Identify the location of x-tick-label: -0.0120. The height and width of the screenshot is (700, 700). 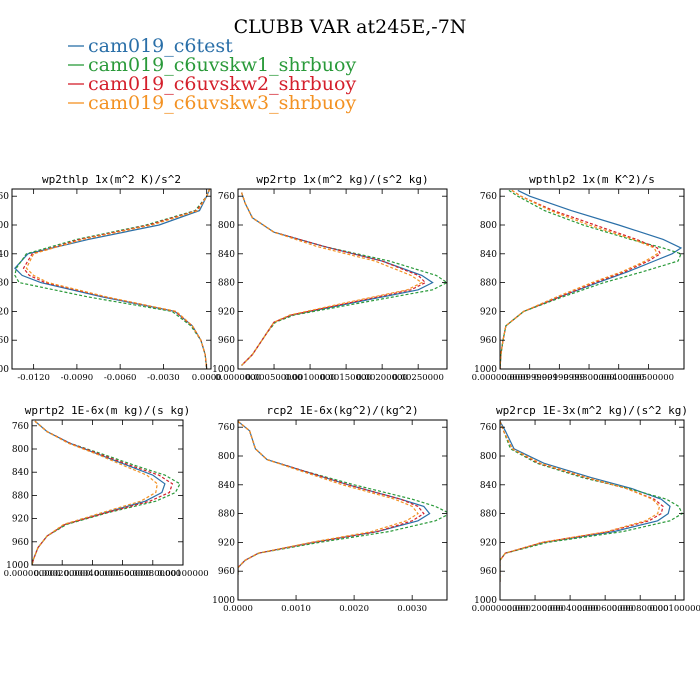
(33, 378).